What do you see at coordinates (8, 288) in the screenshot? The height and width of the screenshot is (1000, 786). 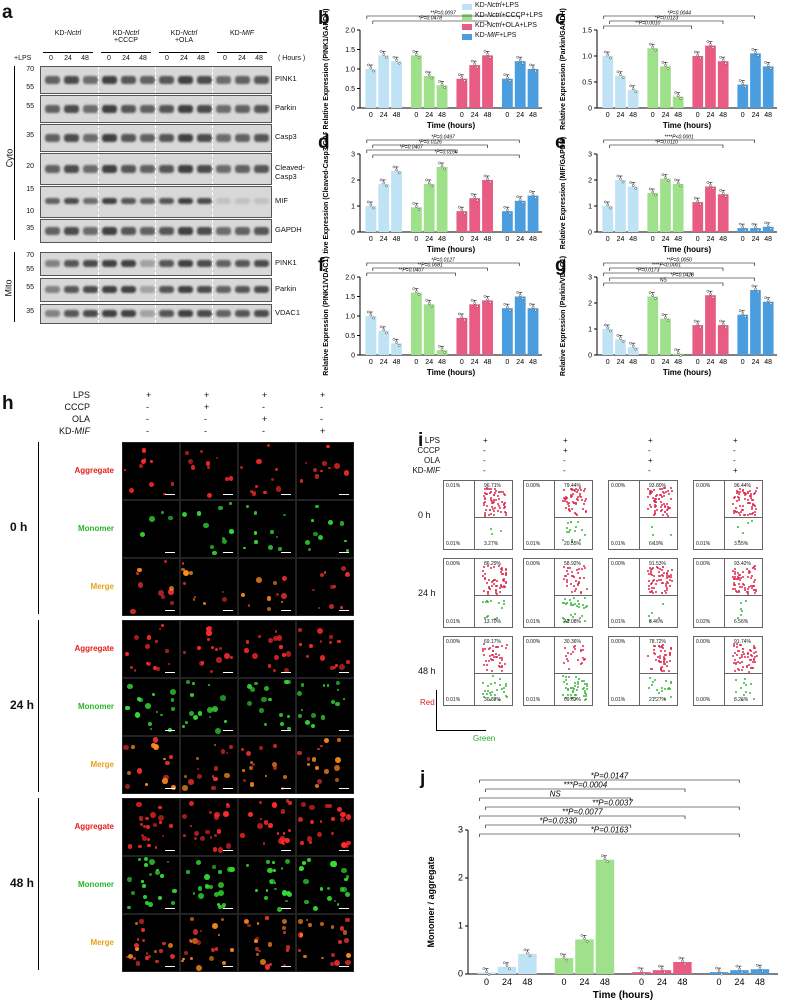 I see `mito-label: Mito` at bounding box center [8, 288].